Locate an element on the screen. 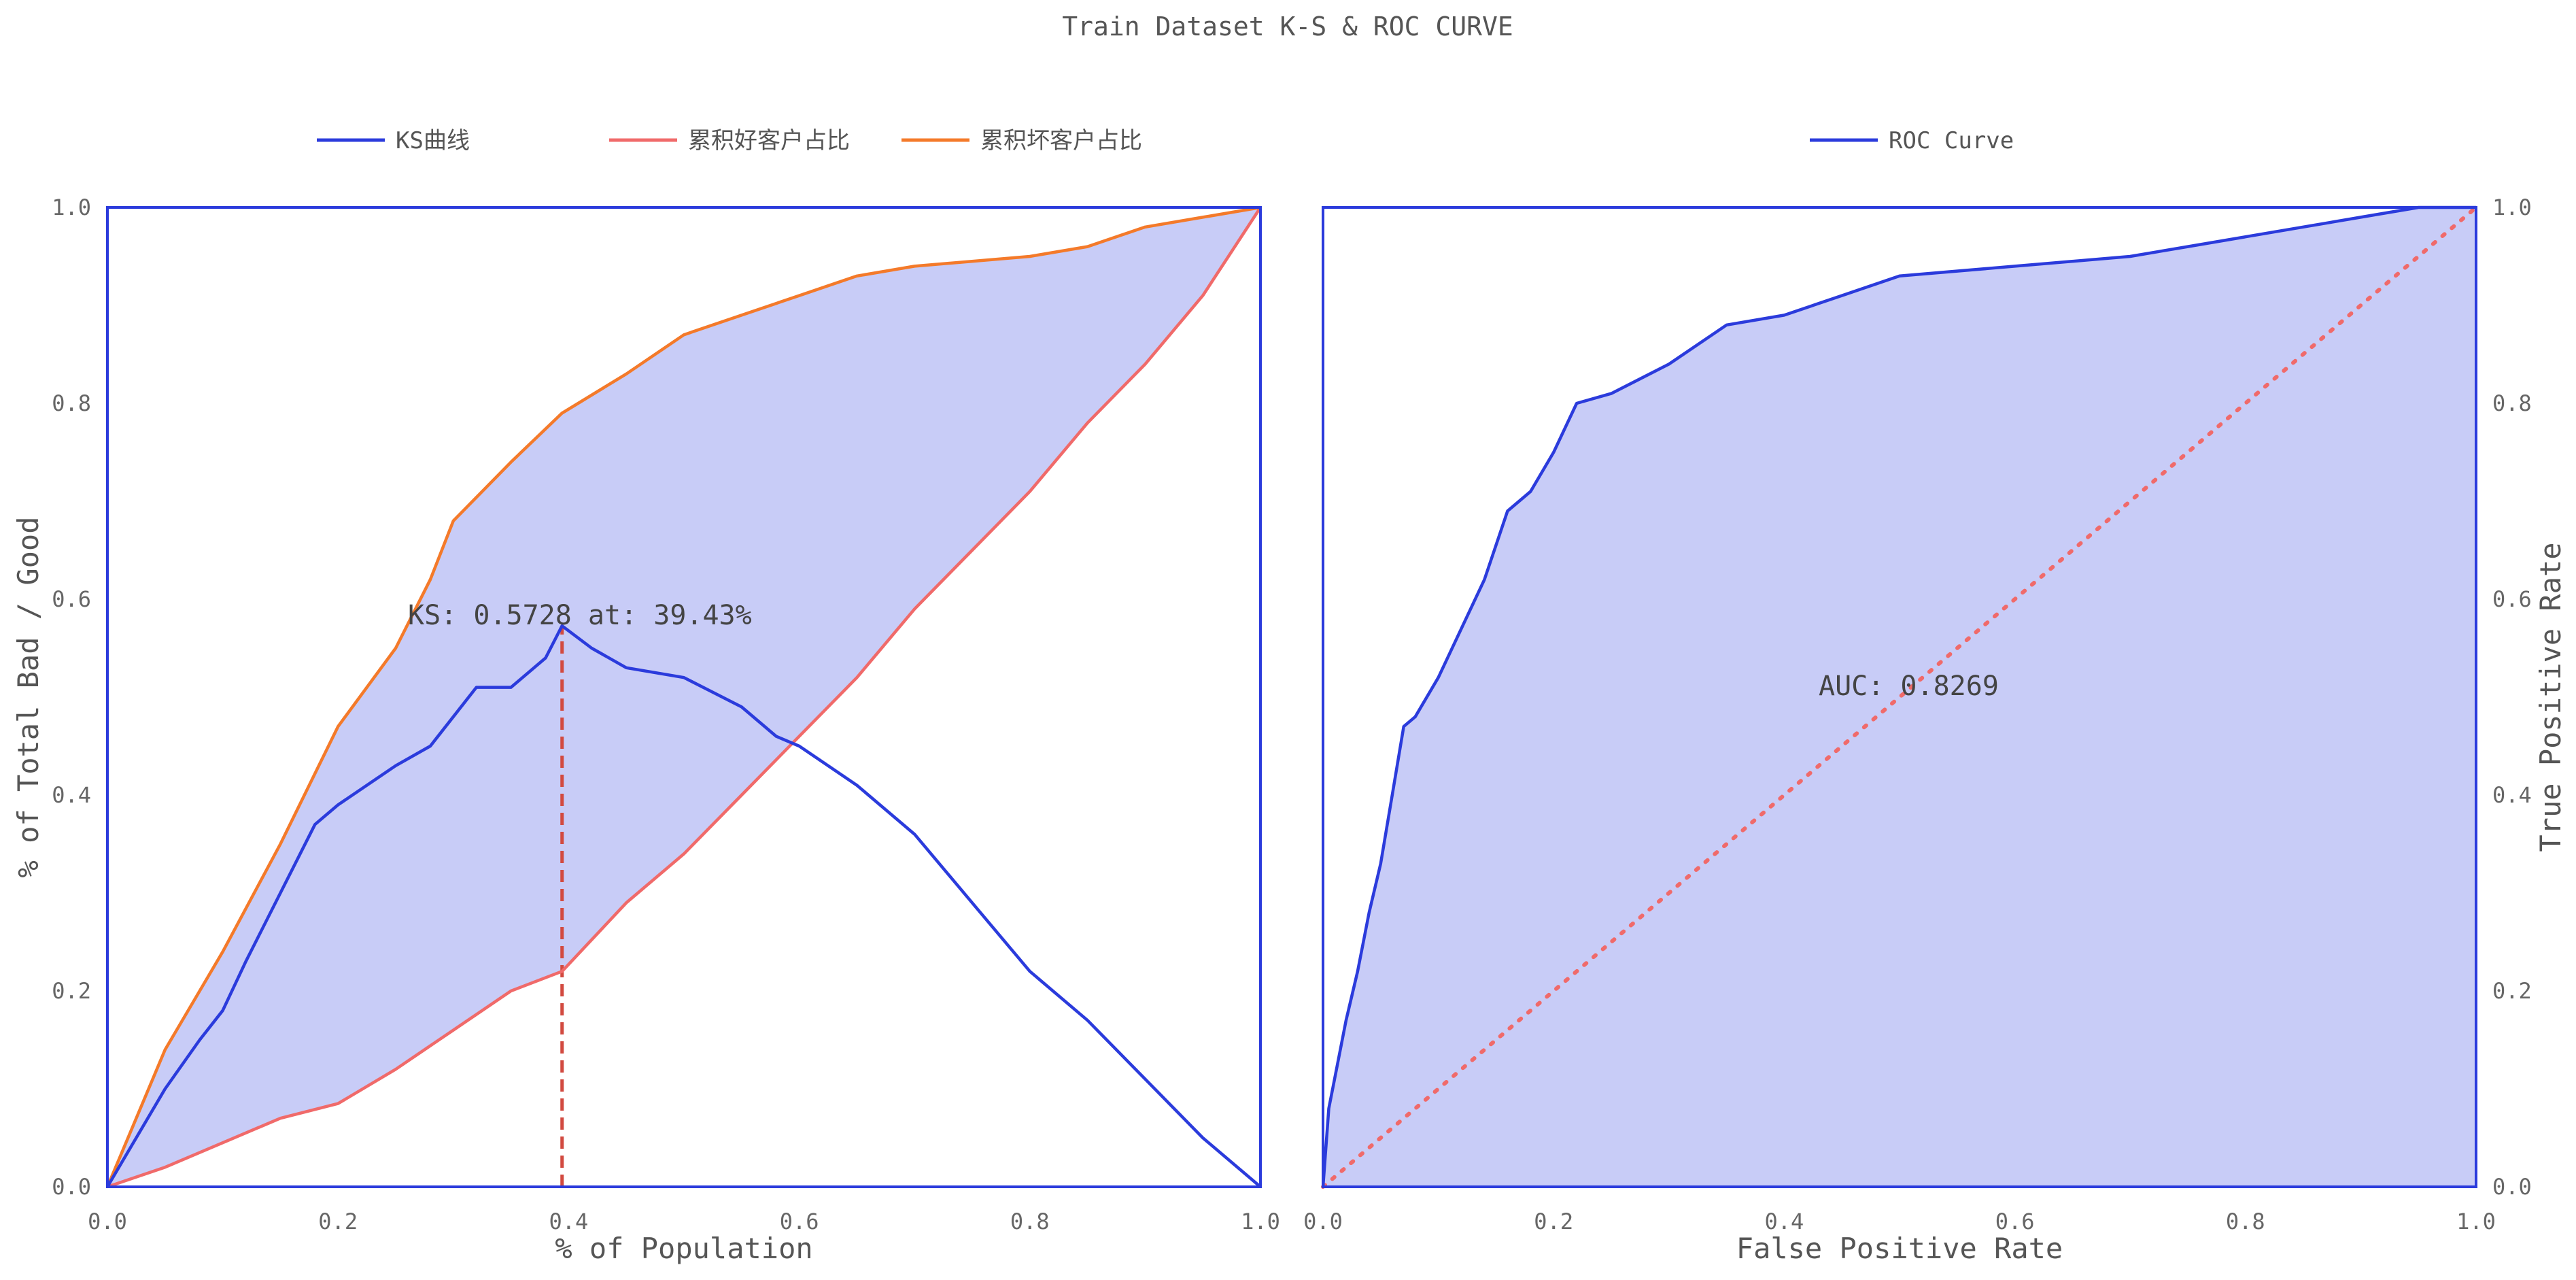 The width and height of the screenshot is (2576, 1280). roc-x-axis-label: False Positive Rate is located at coordinates (1899, 1248).